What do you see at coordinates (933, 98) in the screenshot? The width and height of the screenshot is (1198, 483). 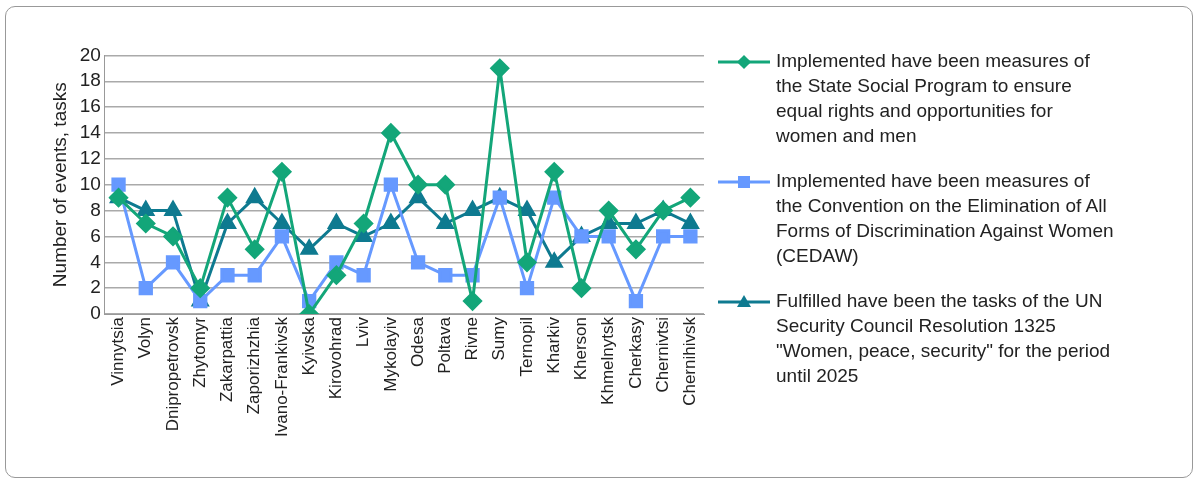 I see `legend-label: Implemented have been measures of the State Social Program to ensure equal rights and opportunities for women and men` at bounding box center [933, 98].